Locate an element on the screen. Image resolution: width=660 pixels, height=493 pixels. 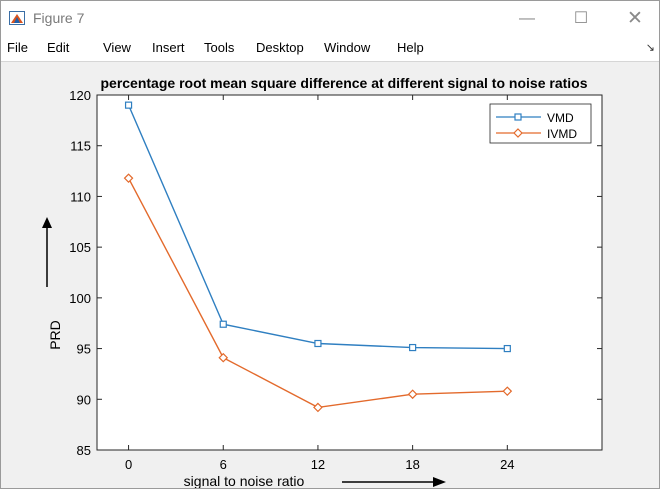
y-tick-label: 85 is located at coordinates (84, 450).